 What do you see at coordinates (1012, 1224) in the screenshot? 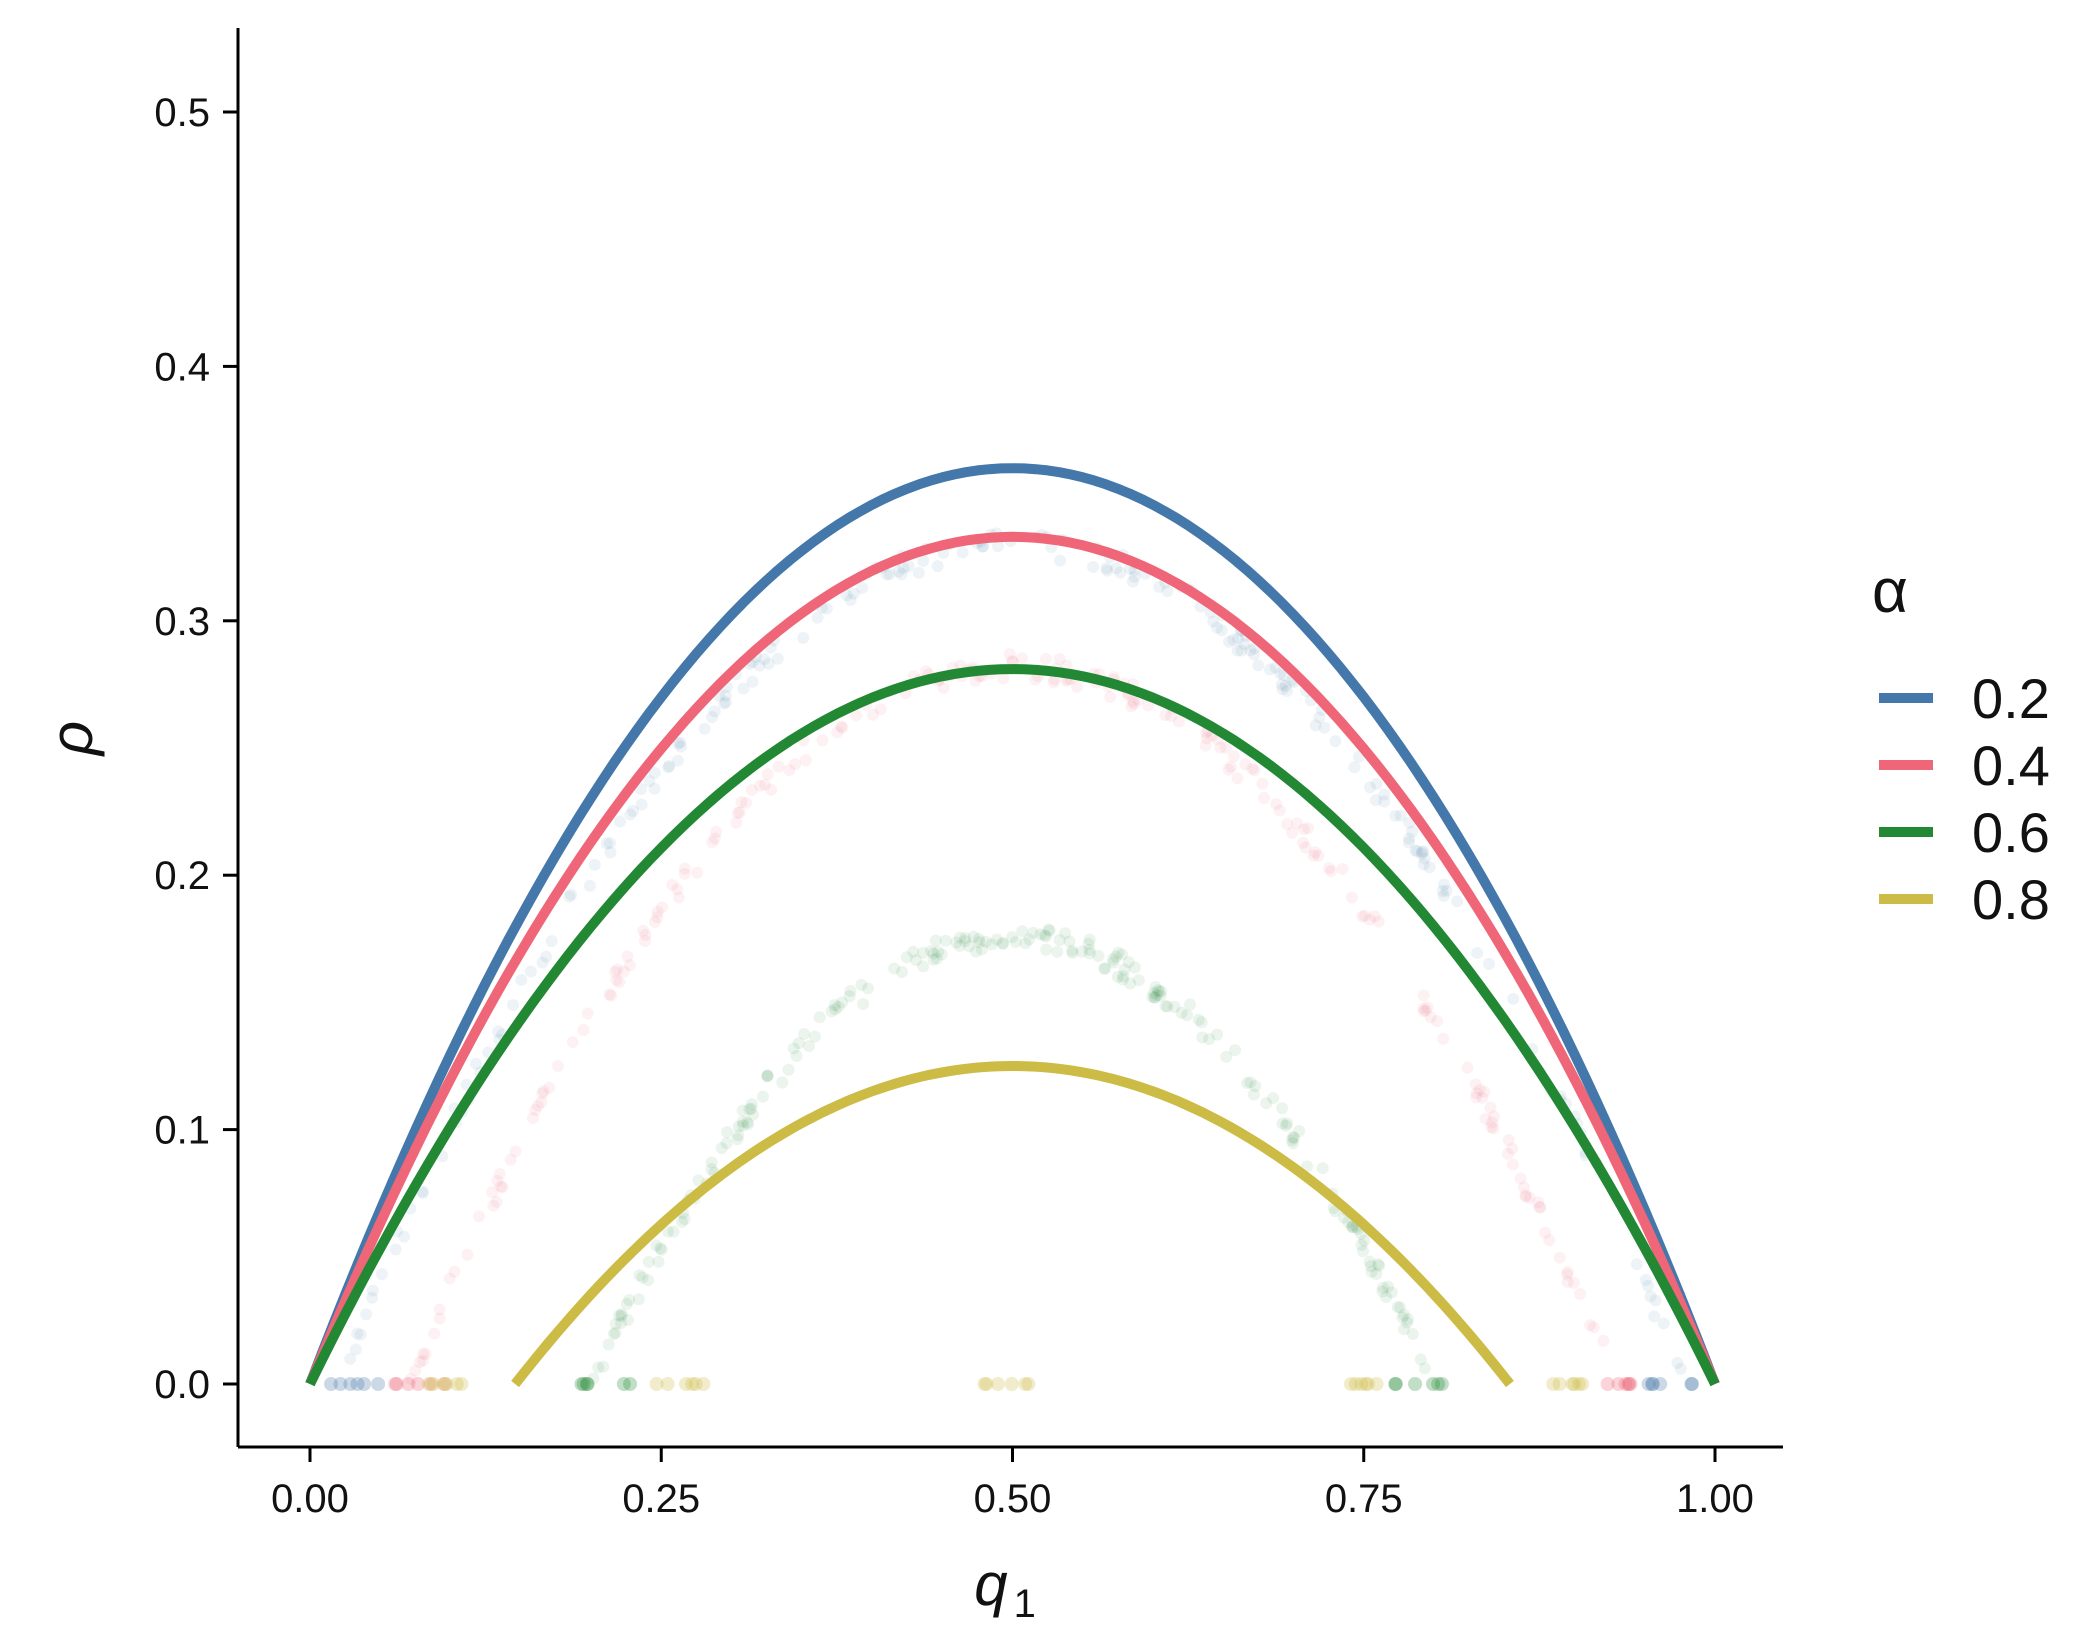
I see `series-line-0.8` at bounding box center [1012, 1224].